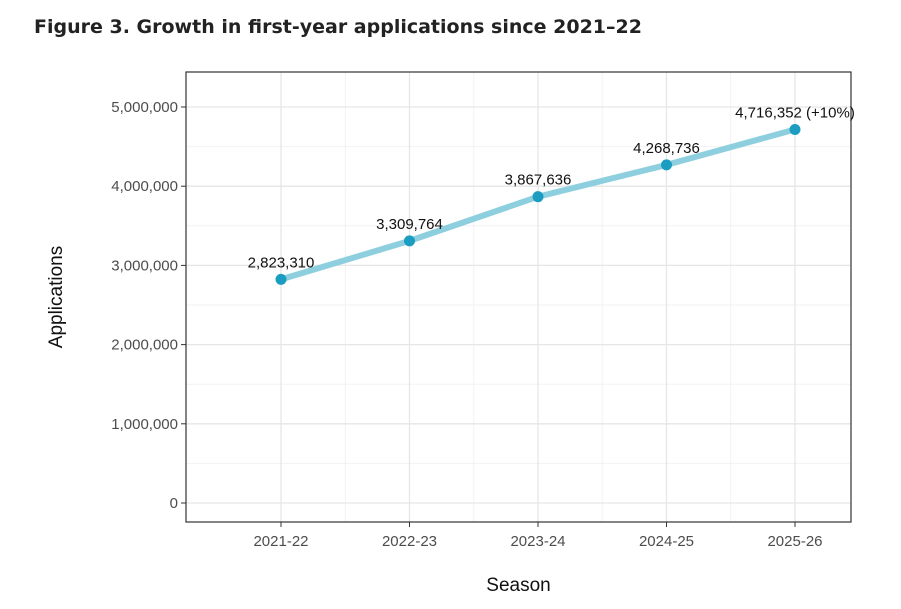 The width and height of the screenshot is (901, 609). What do you see at coordinates (56, 297) in the screenshot?
I see `y-axis-label: Applications` at bounding box center [56, 297].